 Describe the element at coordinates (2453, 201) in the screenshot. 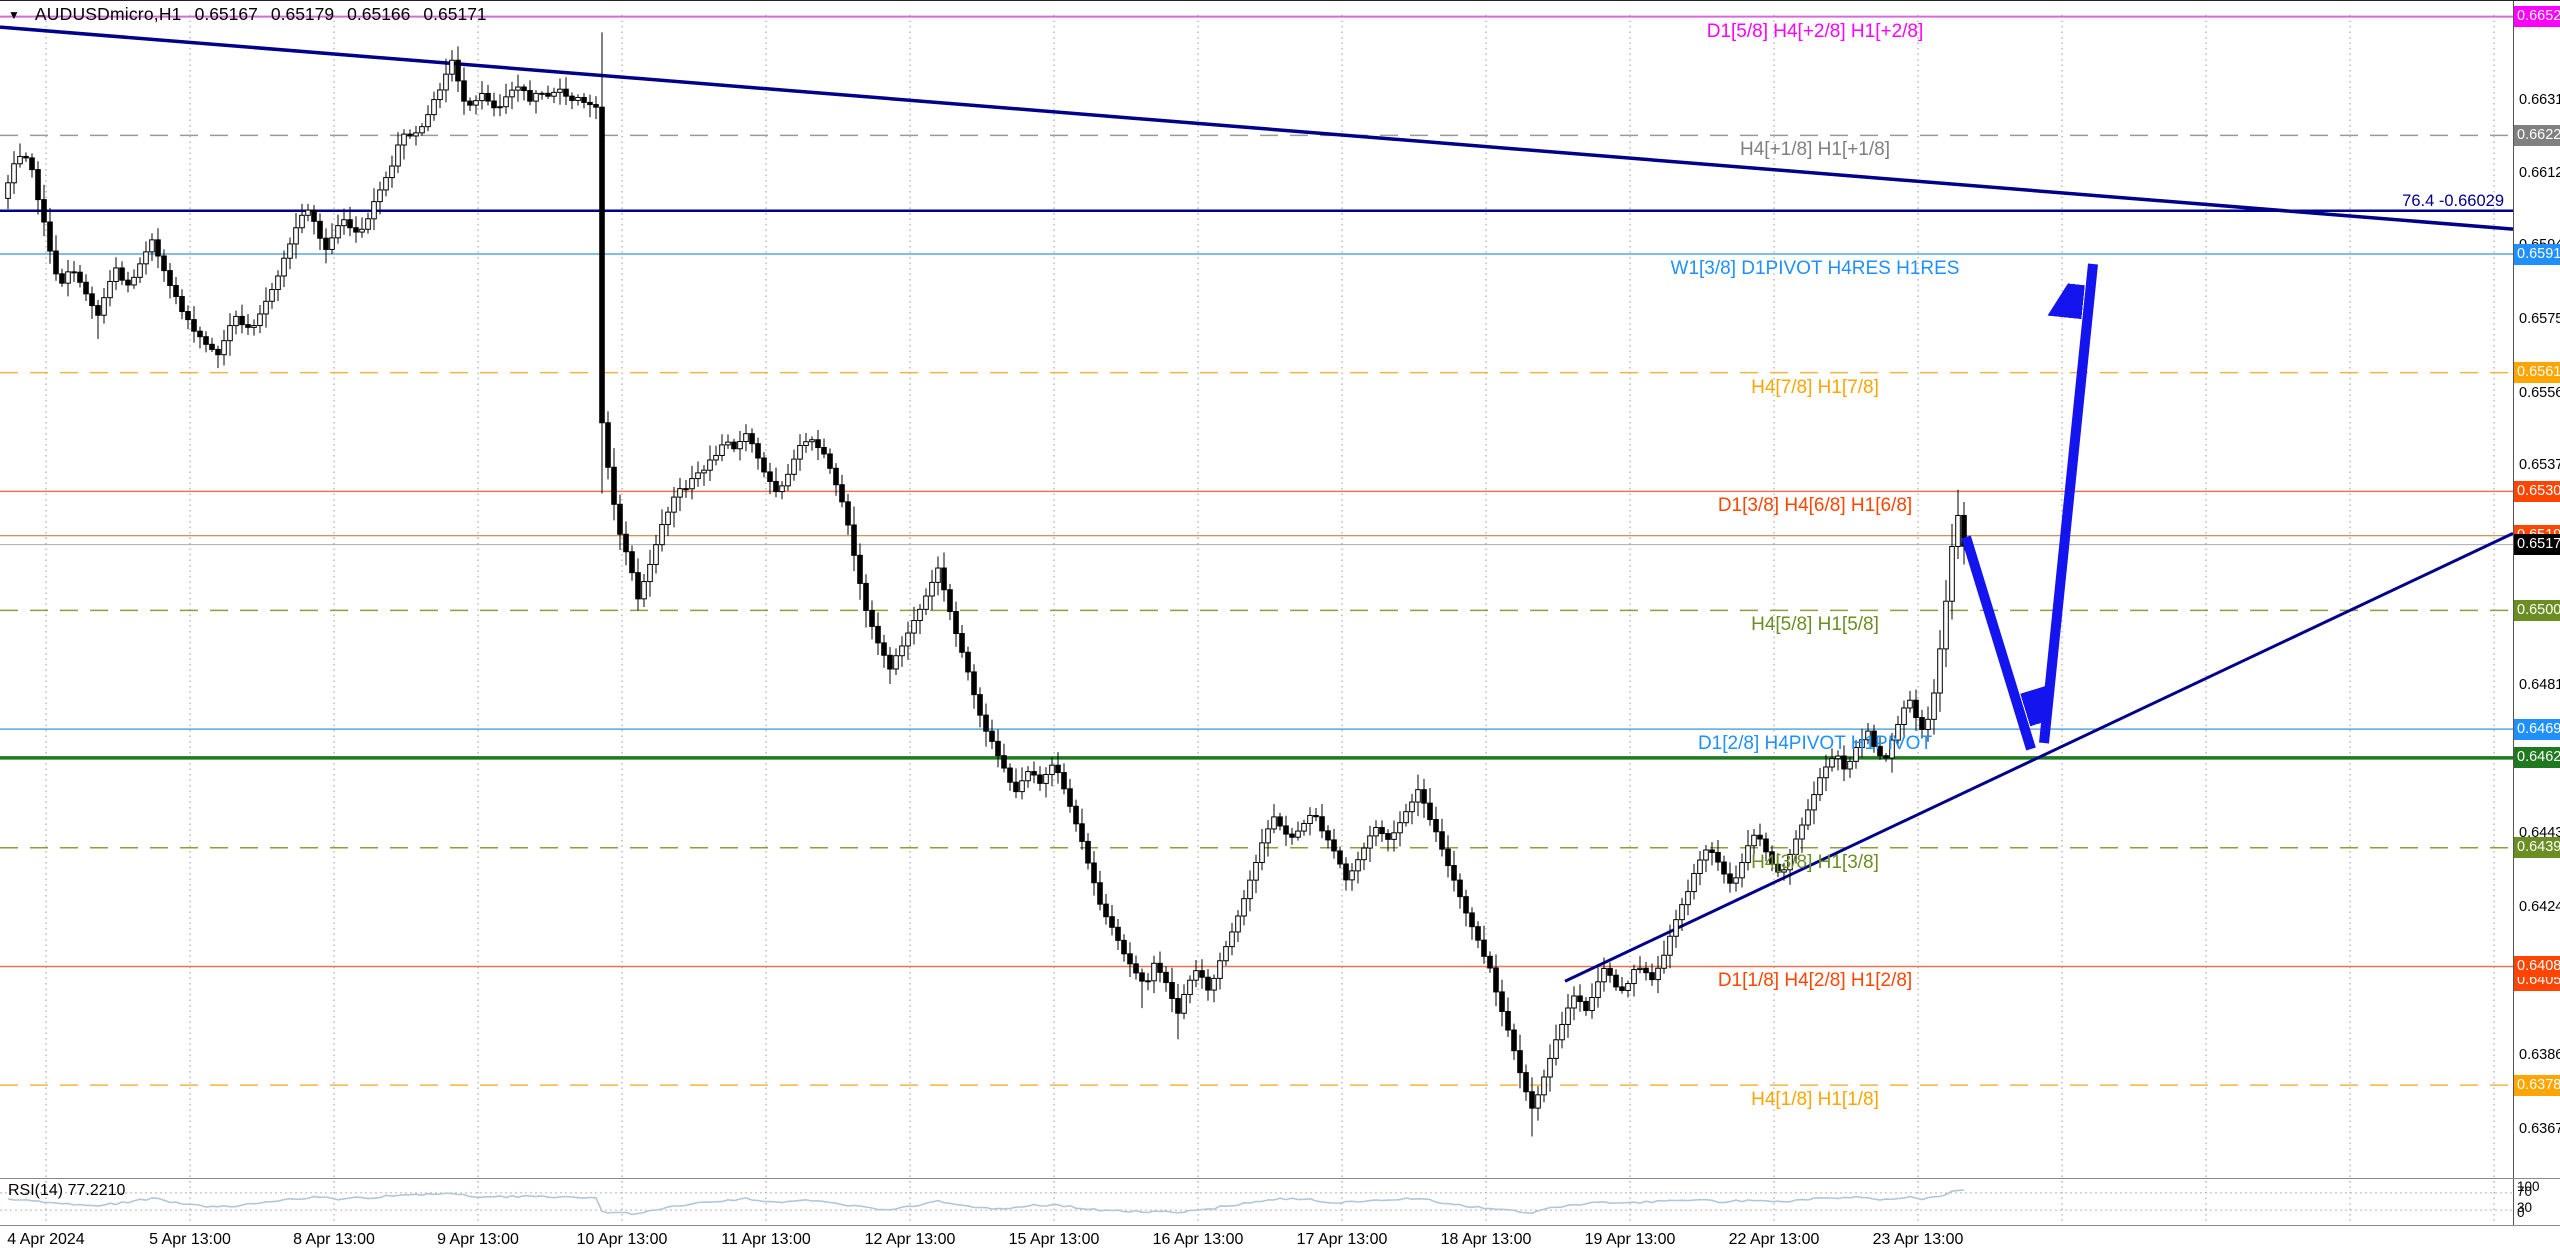

I see `fibonacci-level-label: 76.4 -0.66029` at that location.